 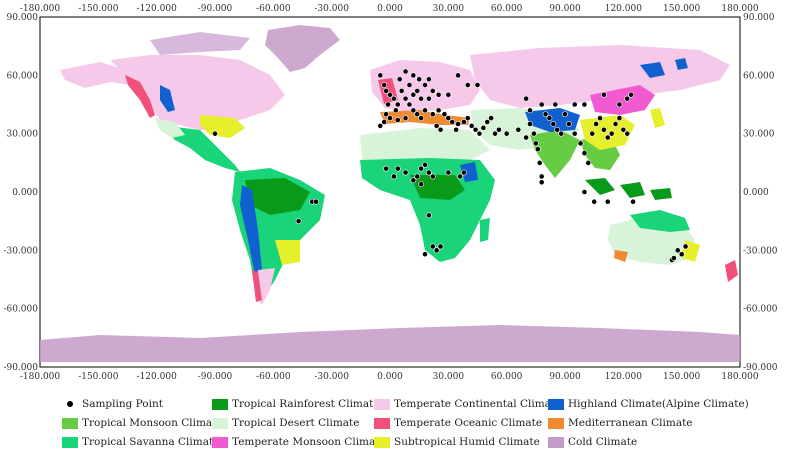 What do you see at coordinates (23, 18) in the screenshot?
I see `y-tick-label: 90.000` at bounding box center [23, 18].